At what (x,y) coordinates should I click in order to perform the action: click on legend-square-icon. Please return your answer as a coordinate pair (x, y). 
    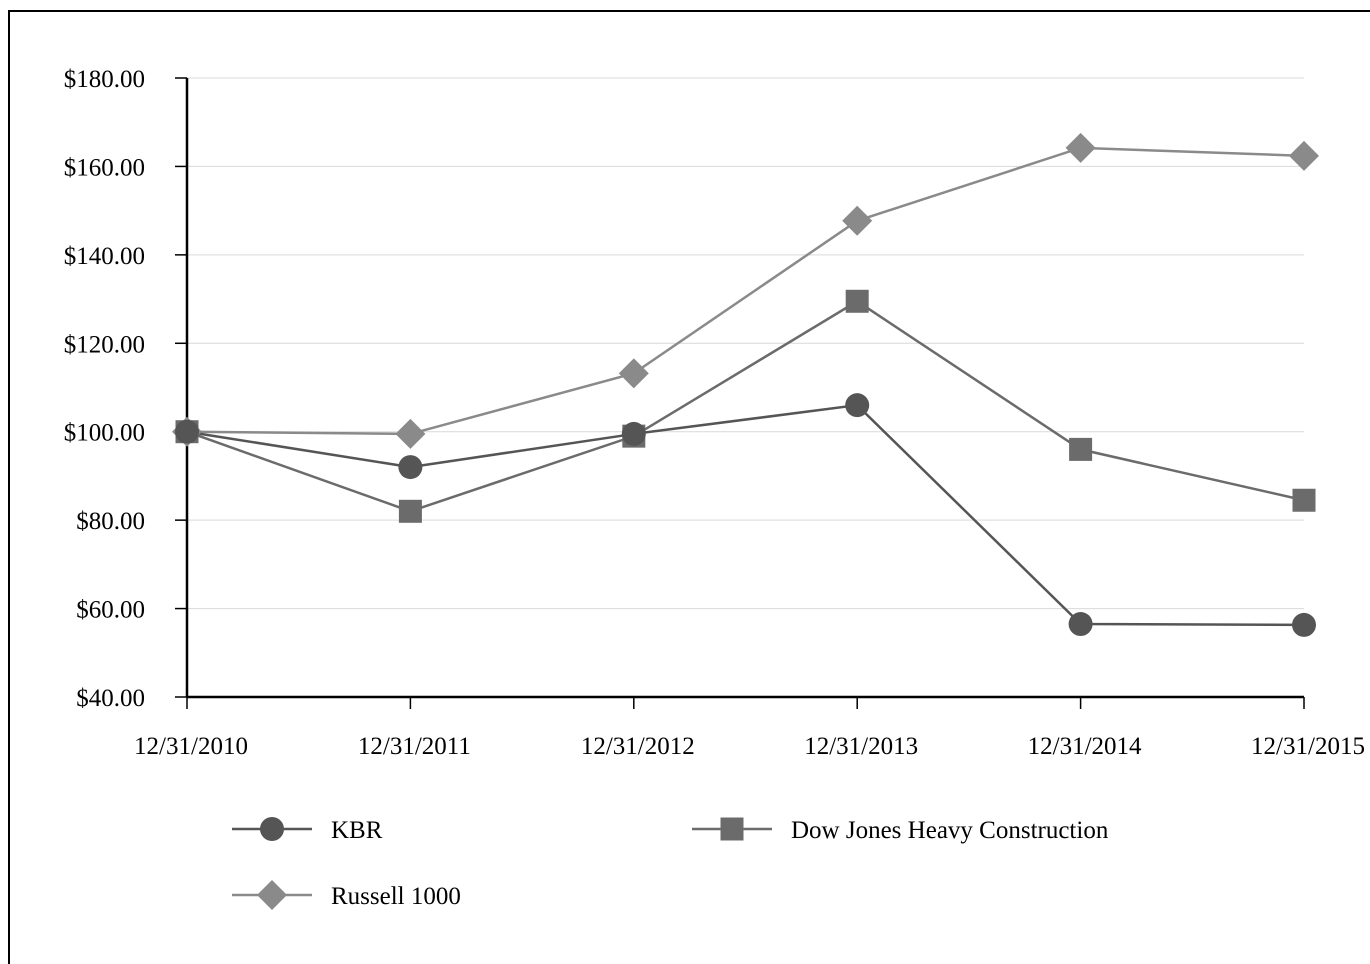
    Looking at the image, I should click on (732, 829).